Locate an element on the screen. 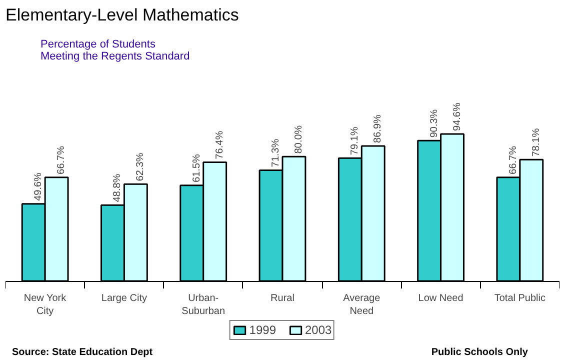  annotation: Public Schools Only is located at coordinates (479, 353).